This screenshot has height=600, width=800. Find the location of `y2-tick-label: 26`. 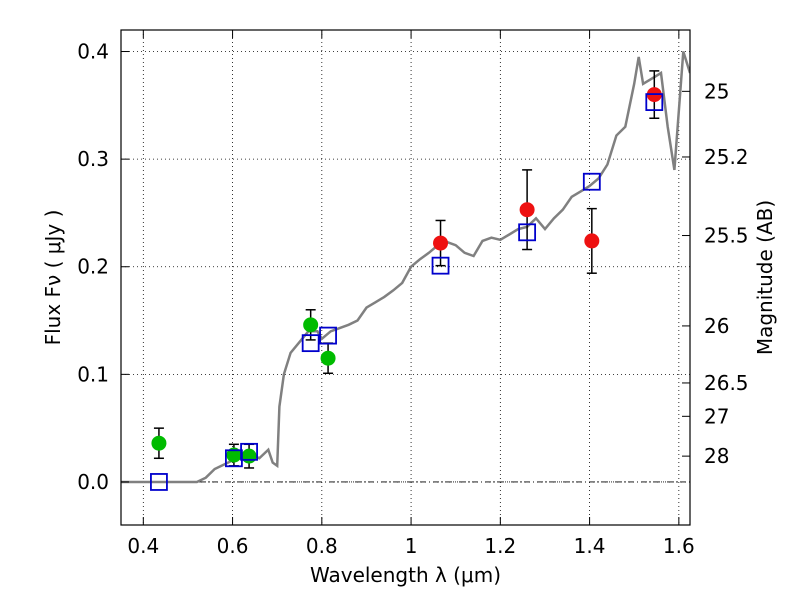

y2-tick-label: 26 is located at coordinates (716, 326).